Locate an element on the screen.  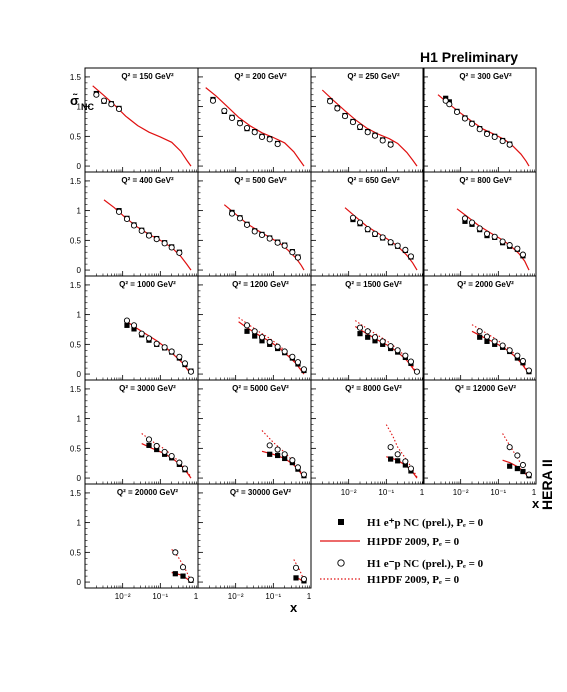
panel-8: Q² = 800 GeV² is located at coordinates (479, 224).